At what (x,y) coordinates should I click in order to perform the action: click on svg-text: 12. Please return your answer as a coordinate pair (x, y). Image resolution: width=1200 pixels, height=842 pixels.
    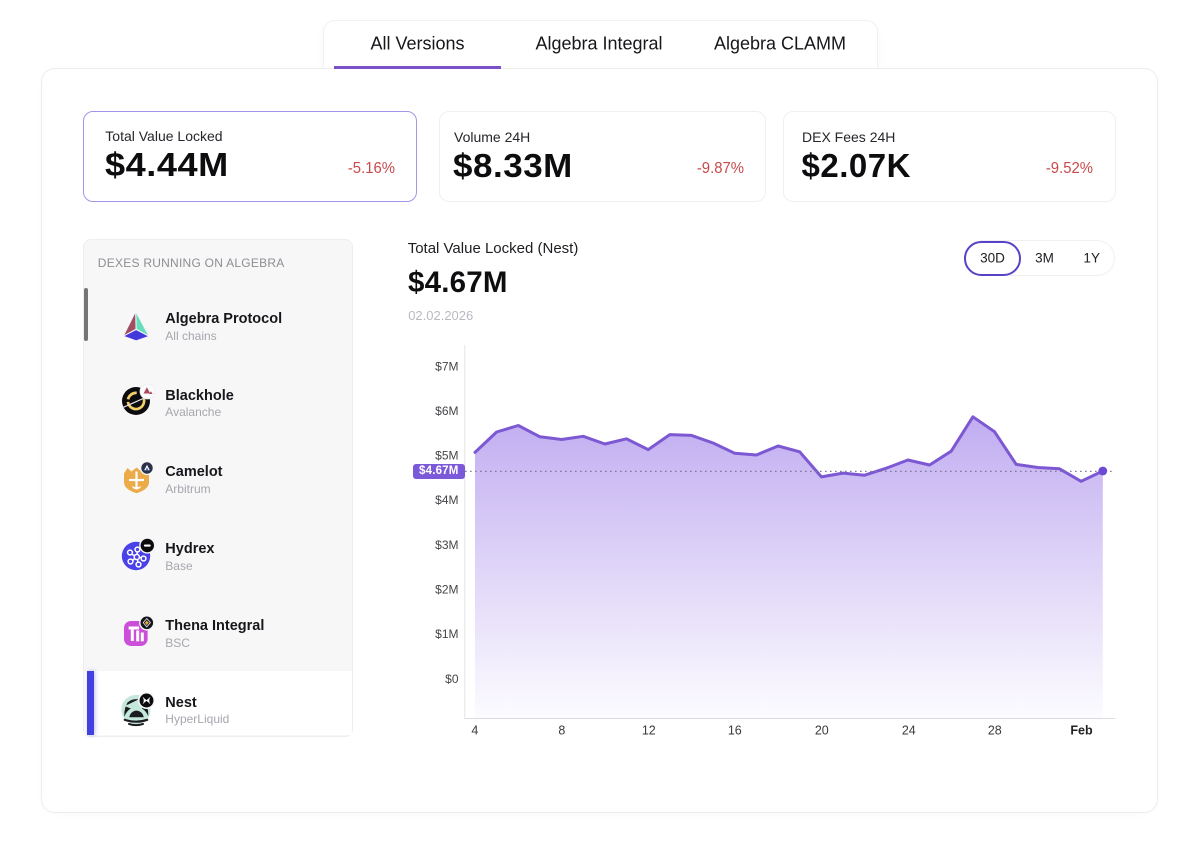
    Looking at the image, I should click on (649, 731).